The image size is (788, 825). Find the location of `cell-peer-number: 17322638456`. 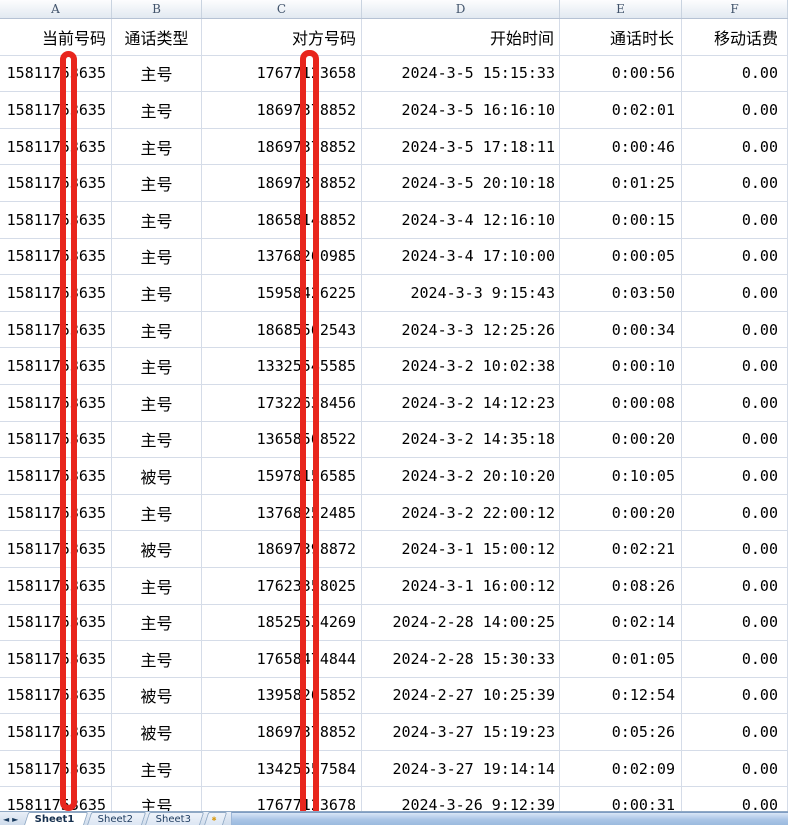

cell-peer-number: 17322638456 is located at coordinates (282, 402).